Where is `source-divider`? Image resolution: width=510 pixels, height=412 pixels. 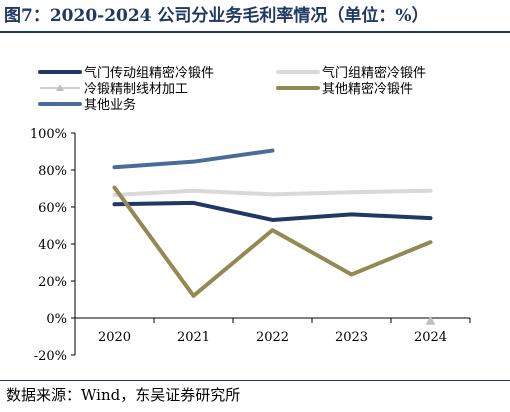
source-divider is located at coordinates (255, 380).